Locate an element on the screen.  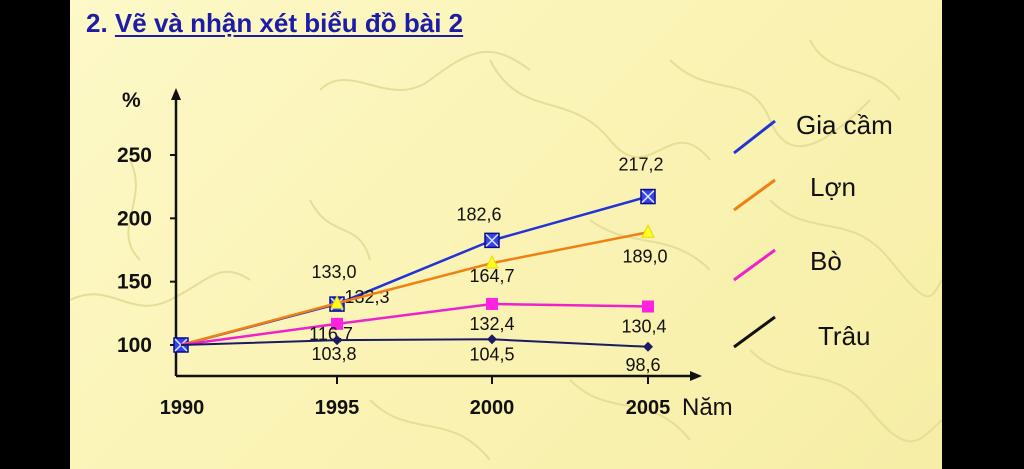
data-label: 104,5 is located at coordinates (491, 354).